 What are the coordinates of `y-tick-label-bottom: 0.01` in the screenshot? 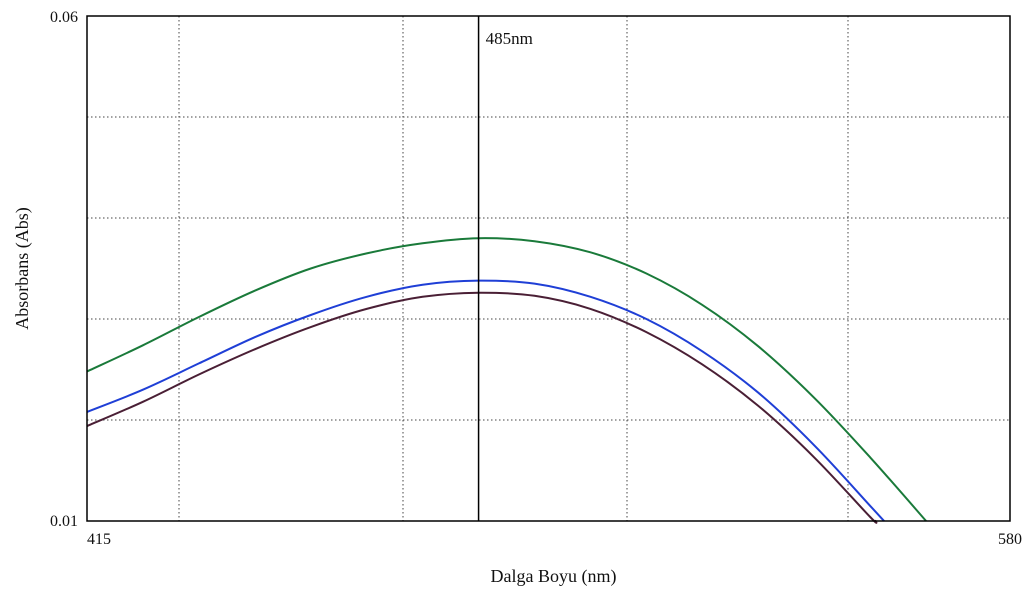 It's located at (64, 521).